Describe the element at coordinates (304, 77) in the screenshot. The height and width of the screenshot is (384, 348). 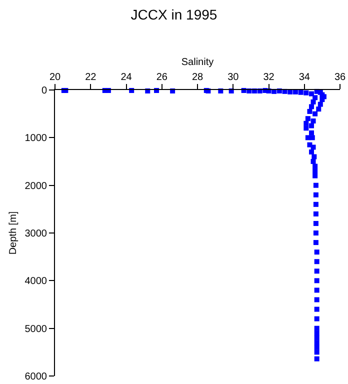
I see `x-tick-label: 34` at that location.